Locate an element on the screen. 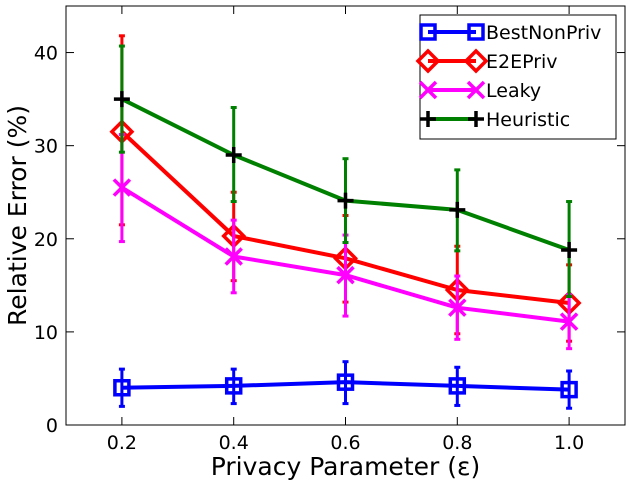 This screenshot has height=488, width=630. series-bestnonpriv is located at coordinates (345, 385).